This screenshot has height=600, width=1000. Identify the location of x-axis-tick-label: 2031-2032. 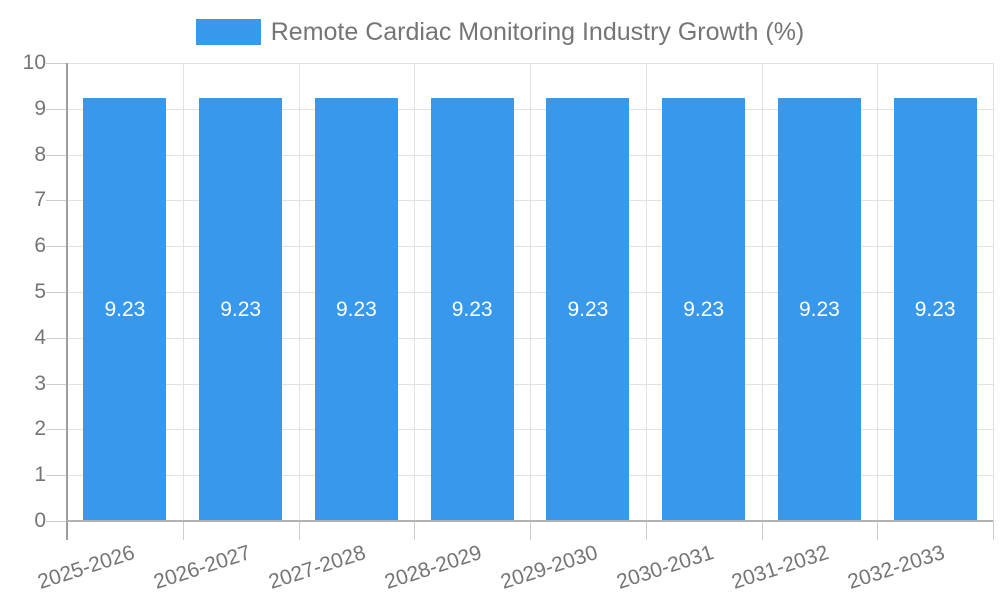
(780, 567).